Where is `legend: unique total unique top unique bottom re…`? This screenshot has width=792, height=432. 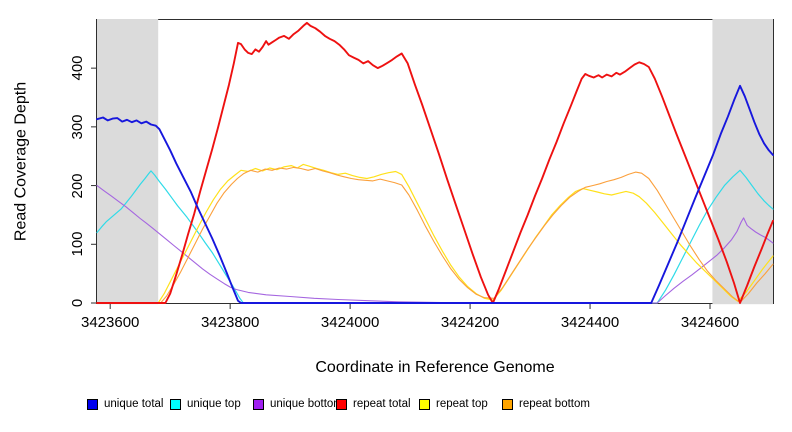
legend: unique total unique top unique bottom re… is located at coordinates (396, 406).